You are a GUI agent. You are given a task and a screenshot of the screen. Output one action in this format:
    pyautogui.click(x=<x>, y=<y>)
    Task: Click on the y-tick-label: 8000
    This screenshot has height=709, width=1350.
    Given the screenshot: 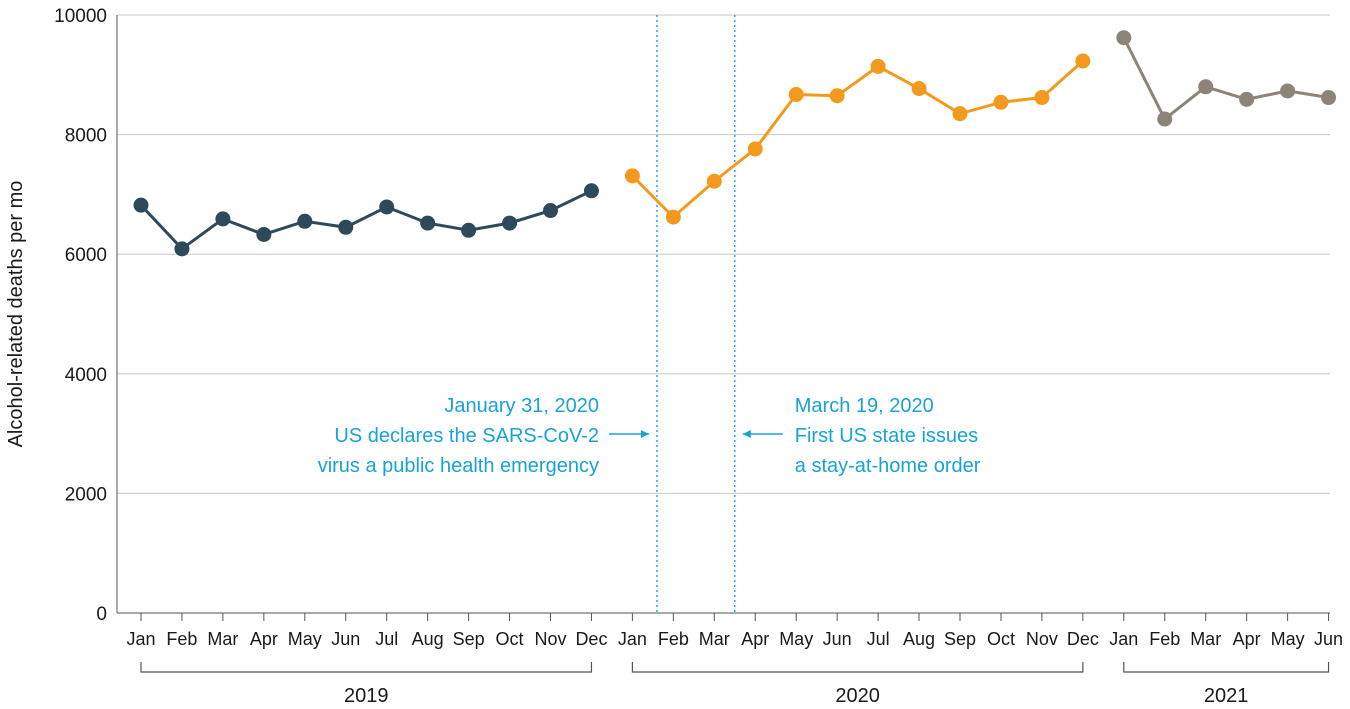 What is the action you would take?
    pyautogui.click(x=86, y=136)
    